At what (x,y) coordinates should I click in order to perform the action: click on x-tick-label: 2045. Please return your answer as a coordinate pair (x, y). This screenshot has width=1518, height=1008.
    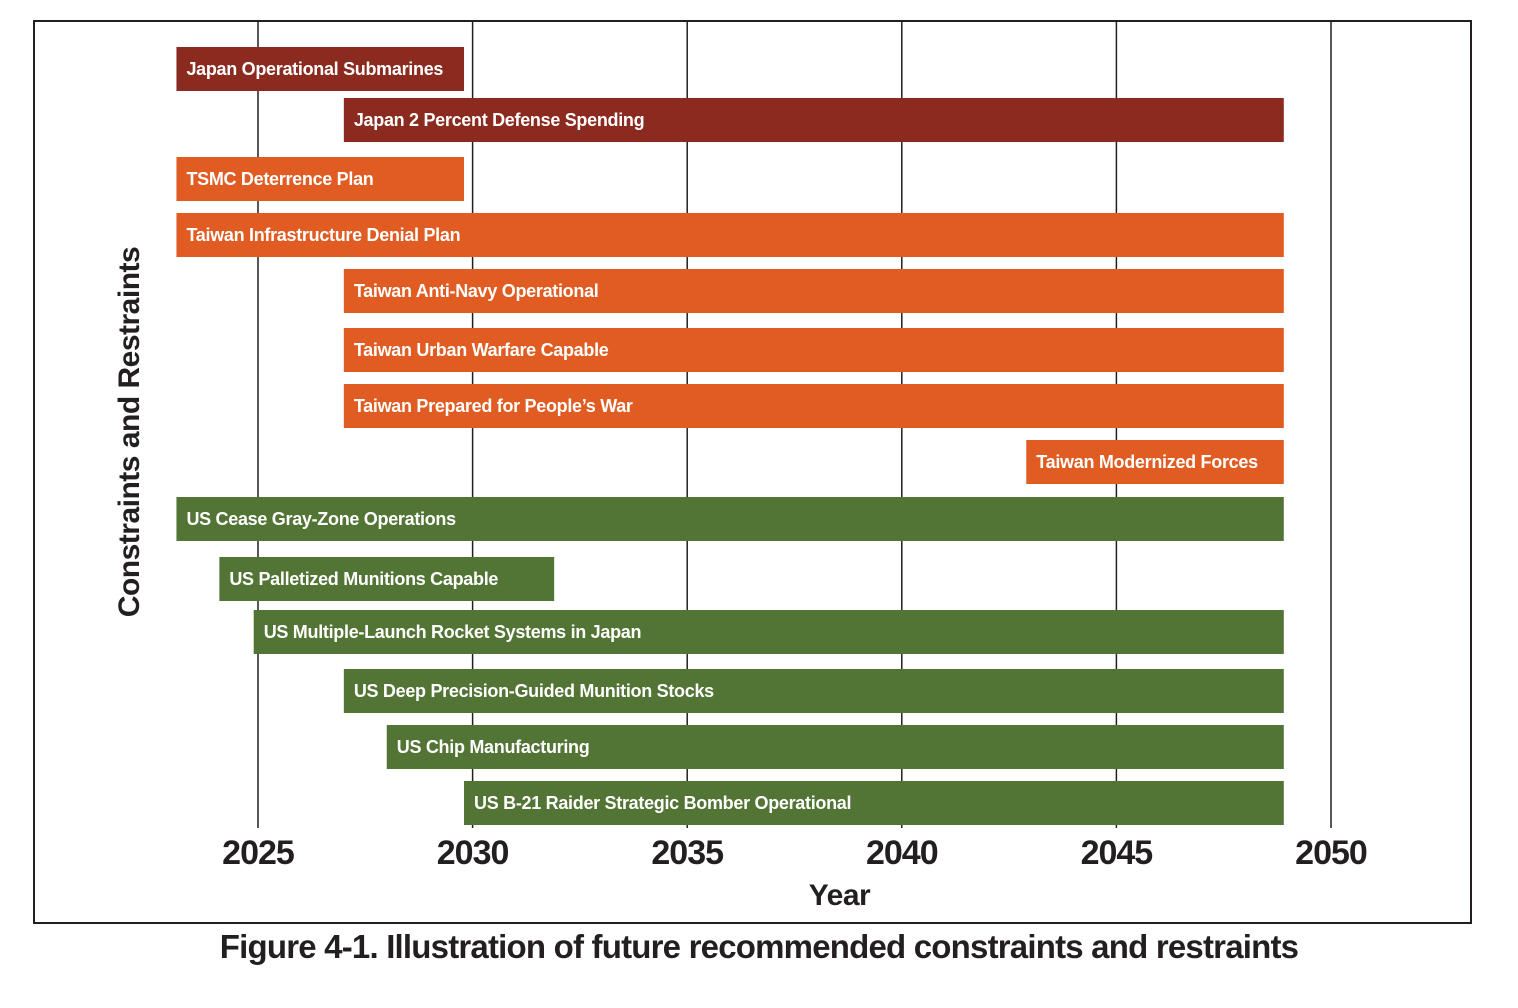
    Looking at the image, I should click on (1117, 853).